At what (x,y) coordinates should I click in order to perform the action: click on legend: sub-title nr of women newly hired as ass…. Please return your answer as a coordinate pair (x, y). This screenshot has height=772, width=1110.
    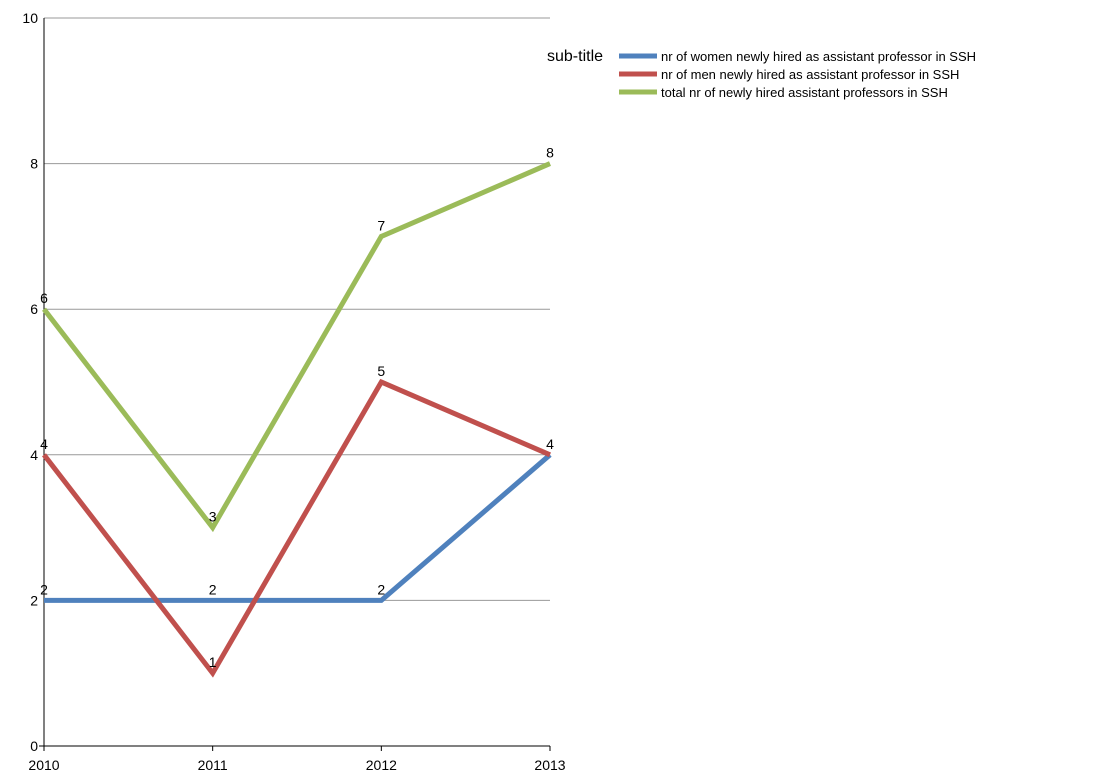
    Looking at the image, I should click on (761, 74).